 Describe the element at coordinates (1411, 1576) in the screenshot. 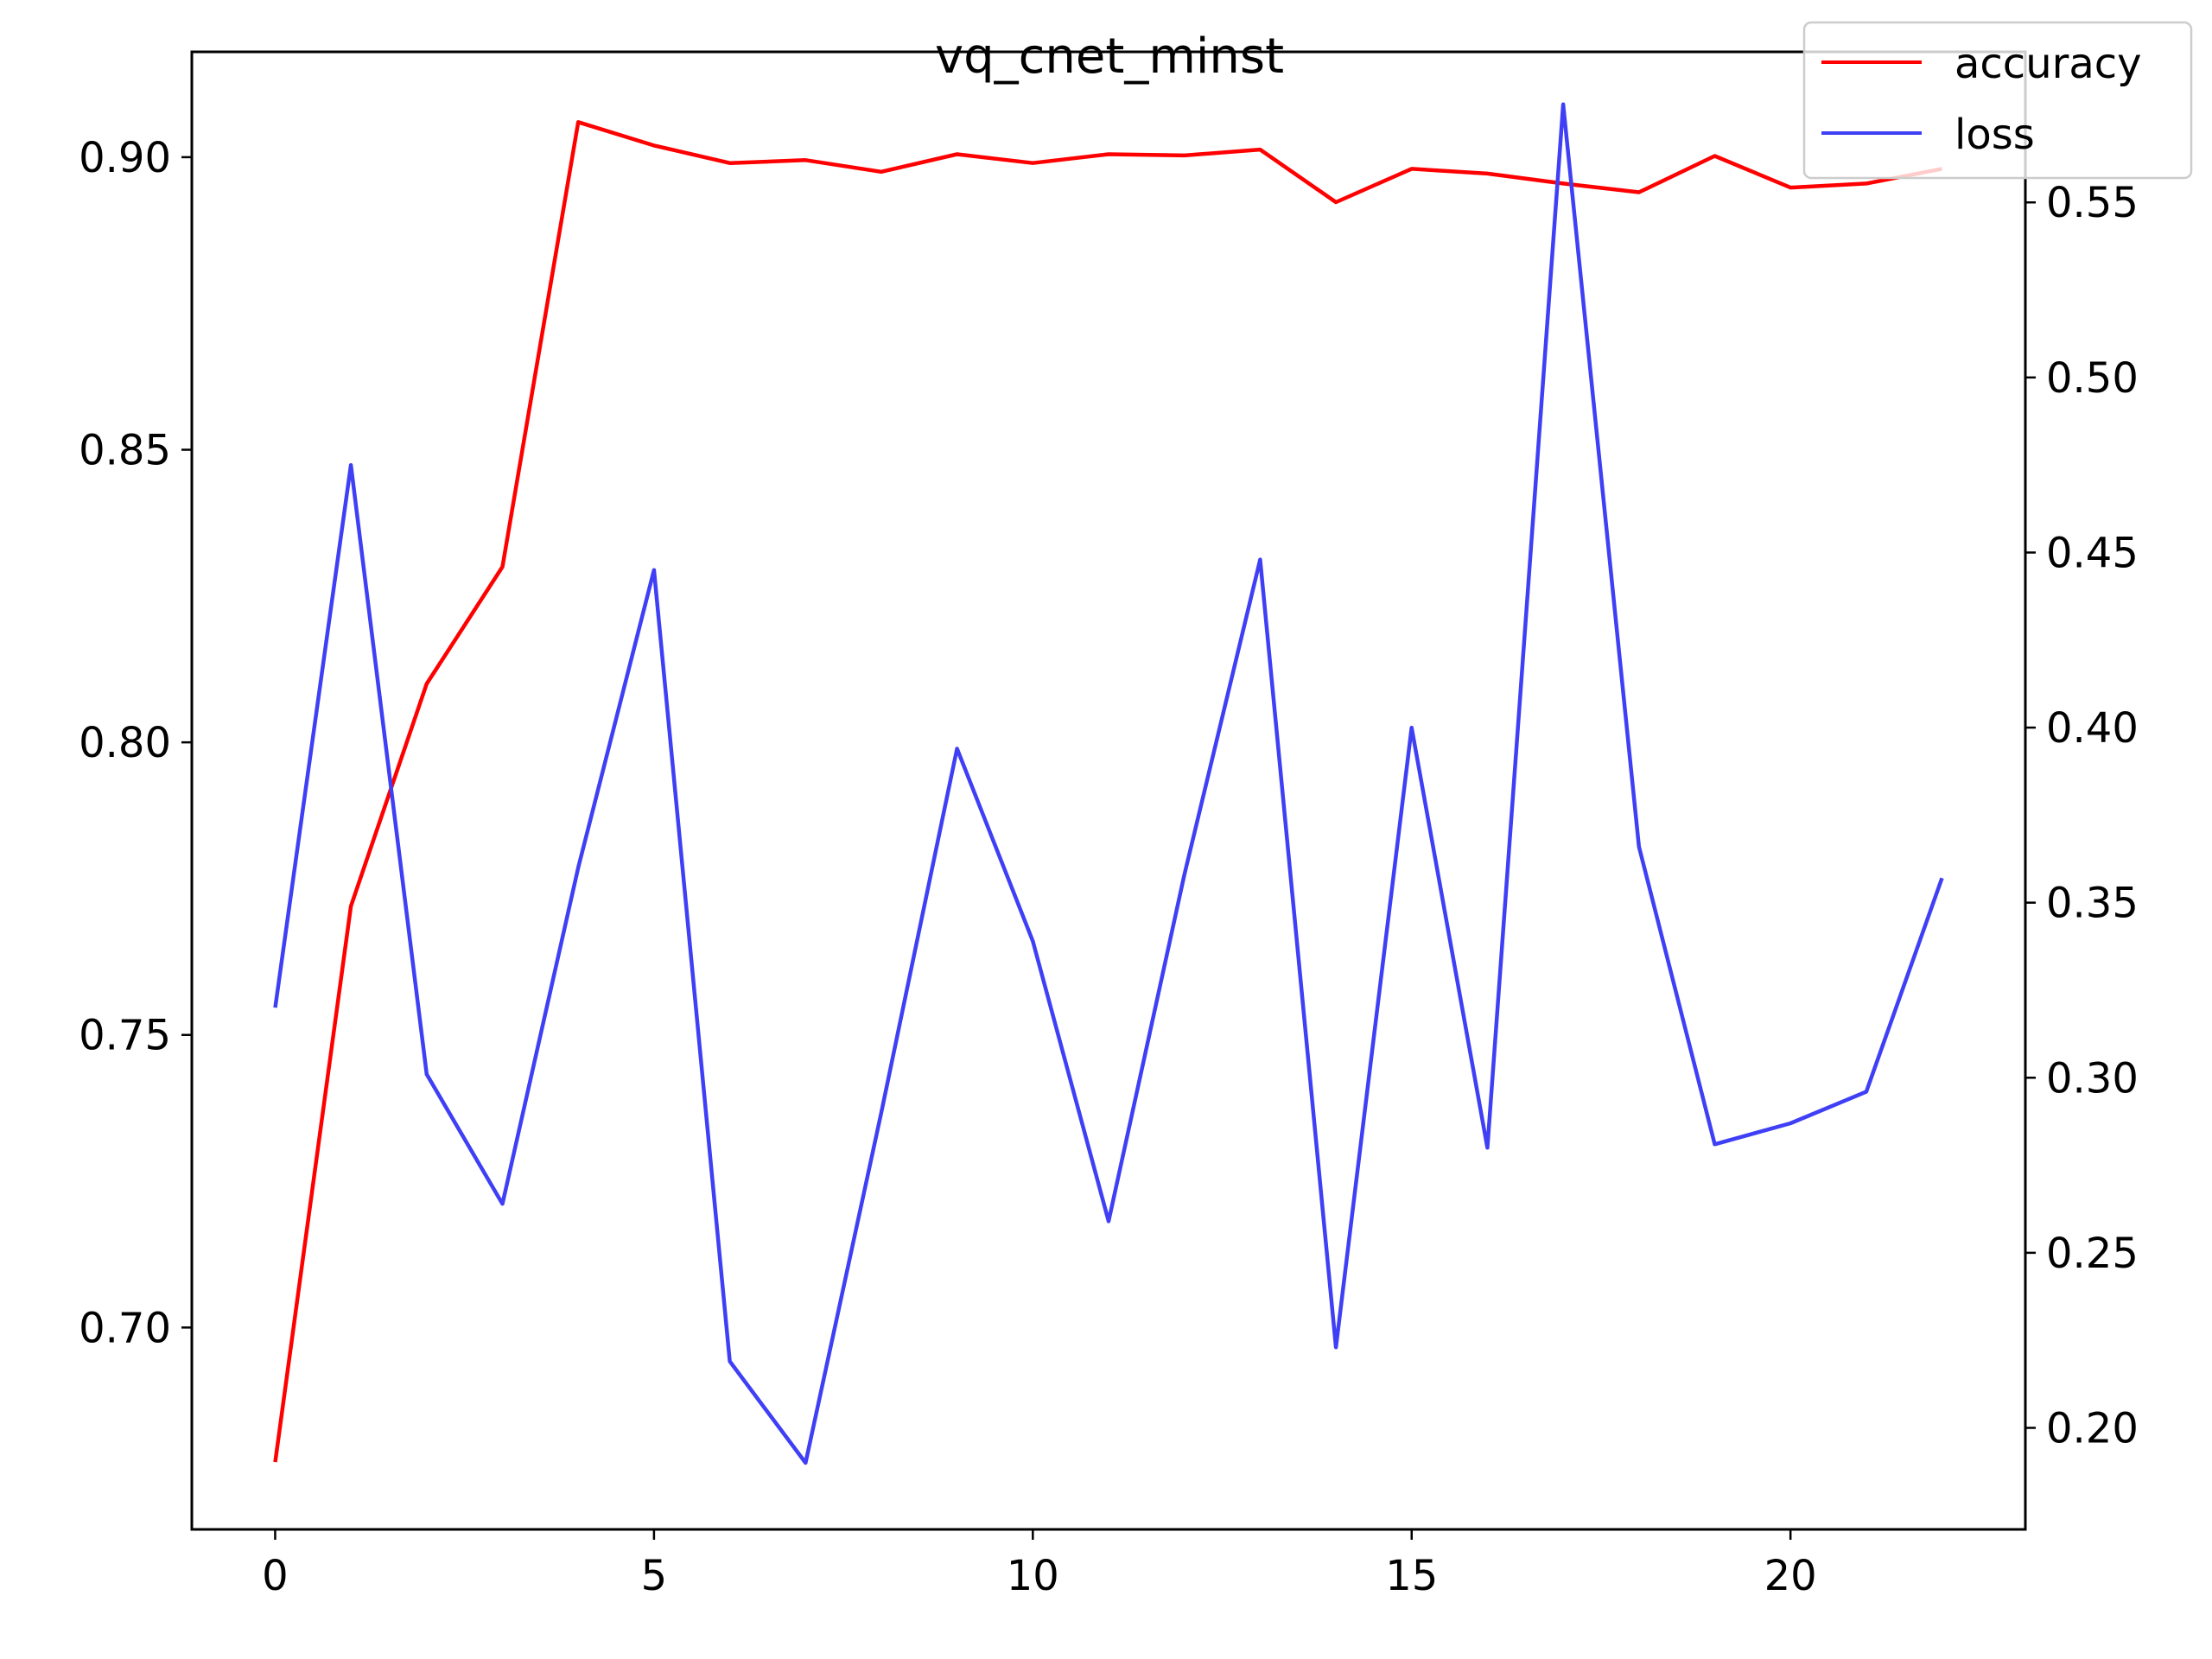

I see `x-tick-label: 15` at that location.